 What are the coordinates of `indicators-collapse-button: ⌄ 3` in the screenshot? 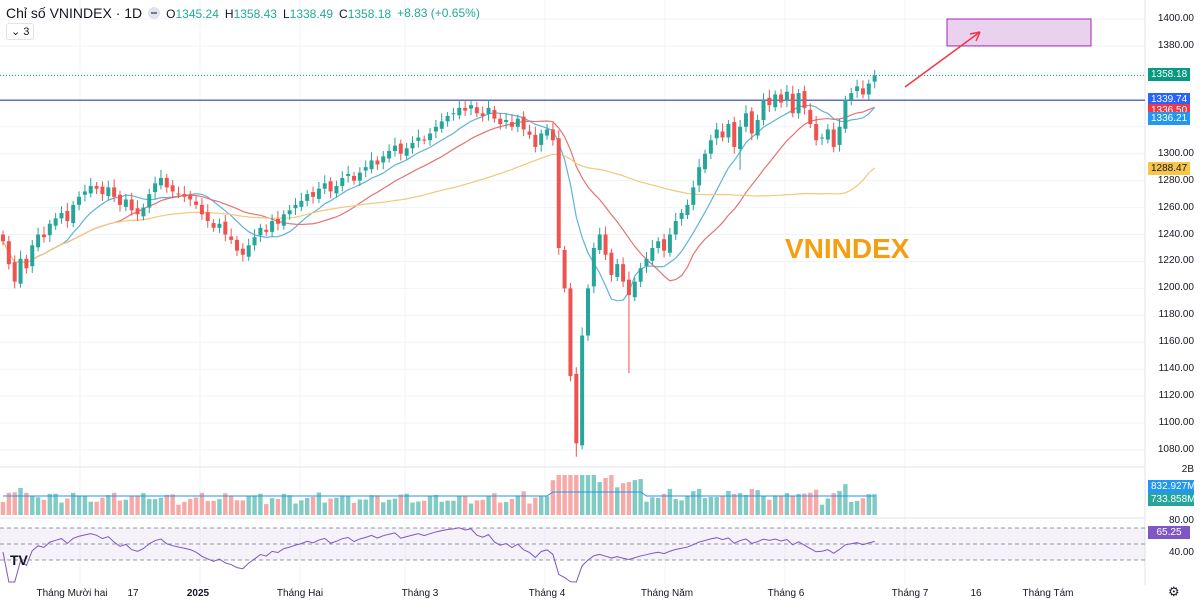 It's located at (20, 31).